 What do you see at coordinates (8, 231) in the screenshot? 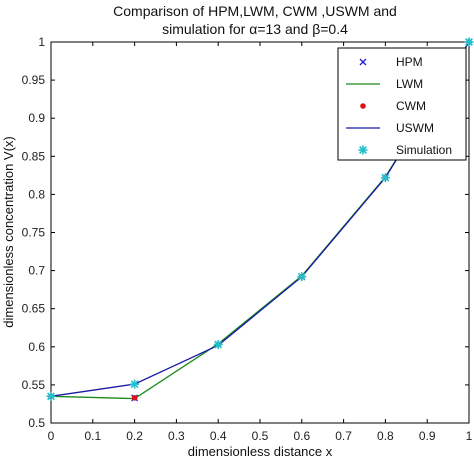
I see `y-axis-label: dimensionless concentration V(x)` at bounding box center [8, 231].